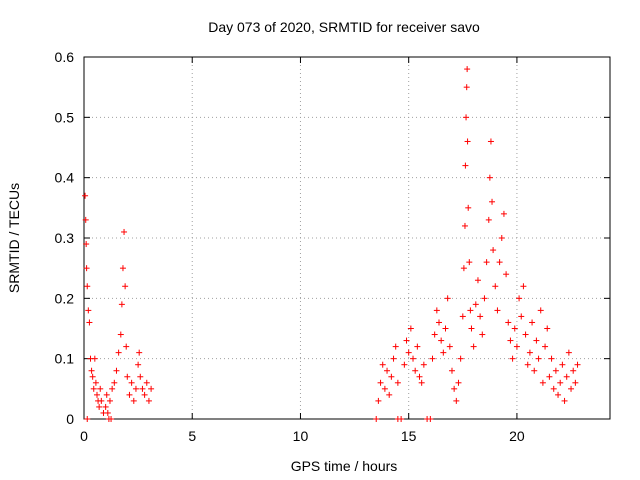 The height and width of the screenshot is (480, 640). I want to click on y-axis-label: SRMTID / TECUs, so click(14, 238).